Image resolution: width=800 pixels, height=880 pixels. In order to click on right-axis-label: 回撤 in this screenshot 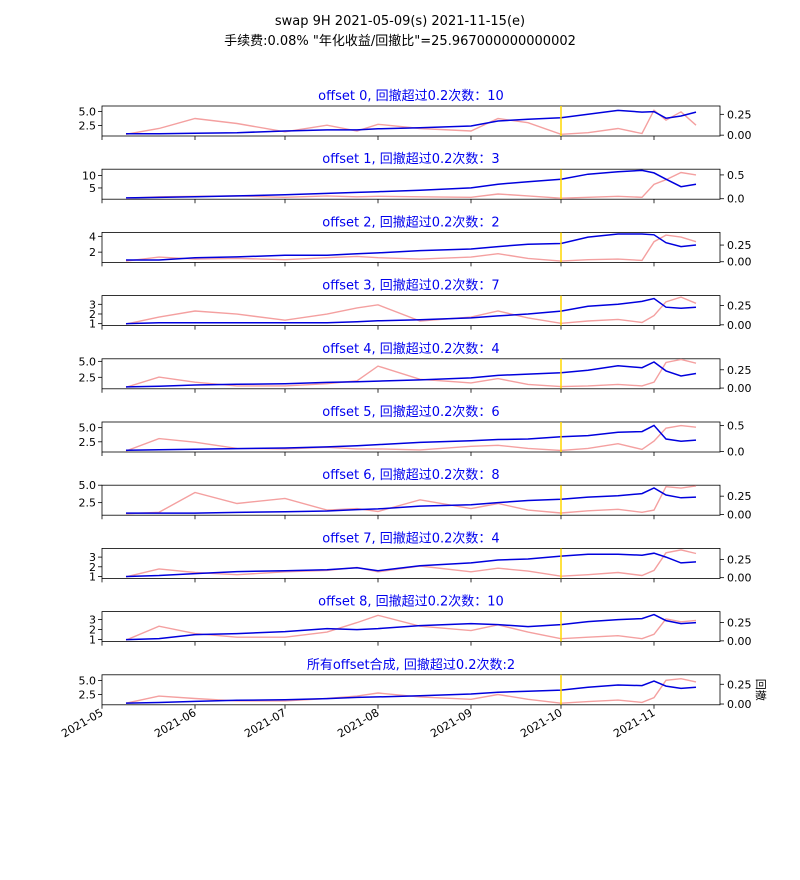, I will do `click(761, 690)`.